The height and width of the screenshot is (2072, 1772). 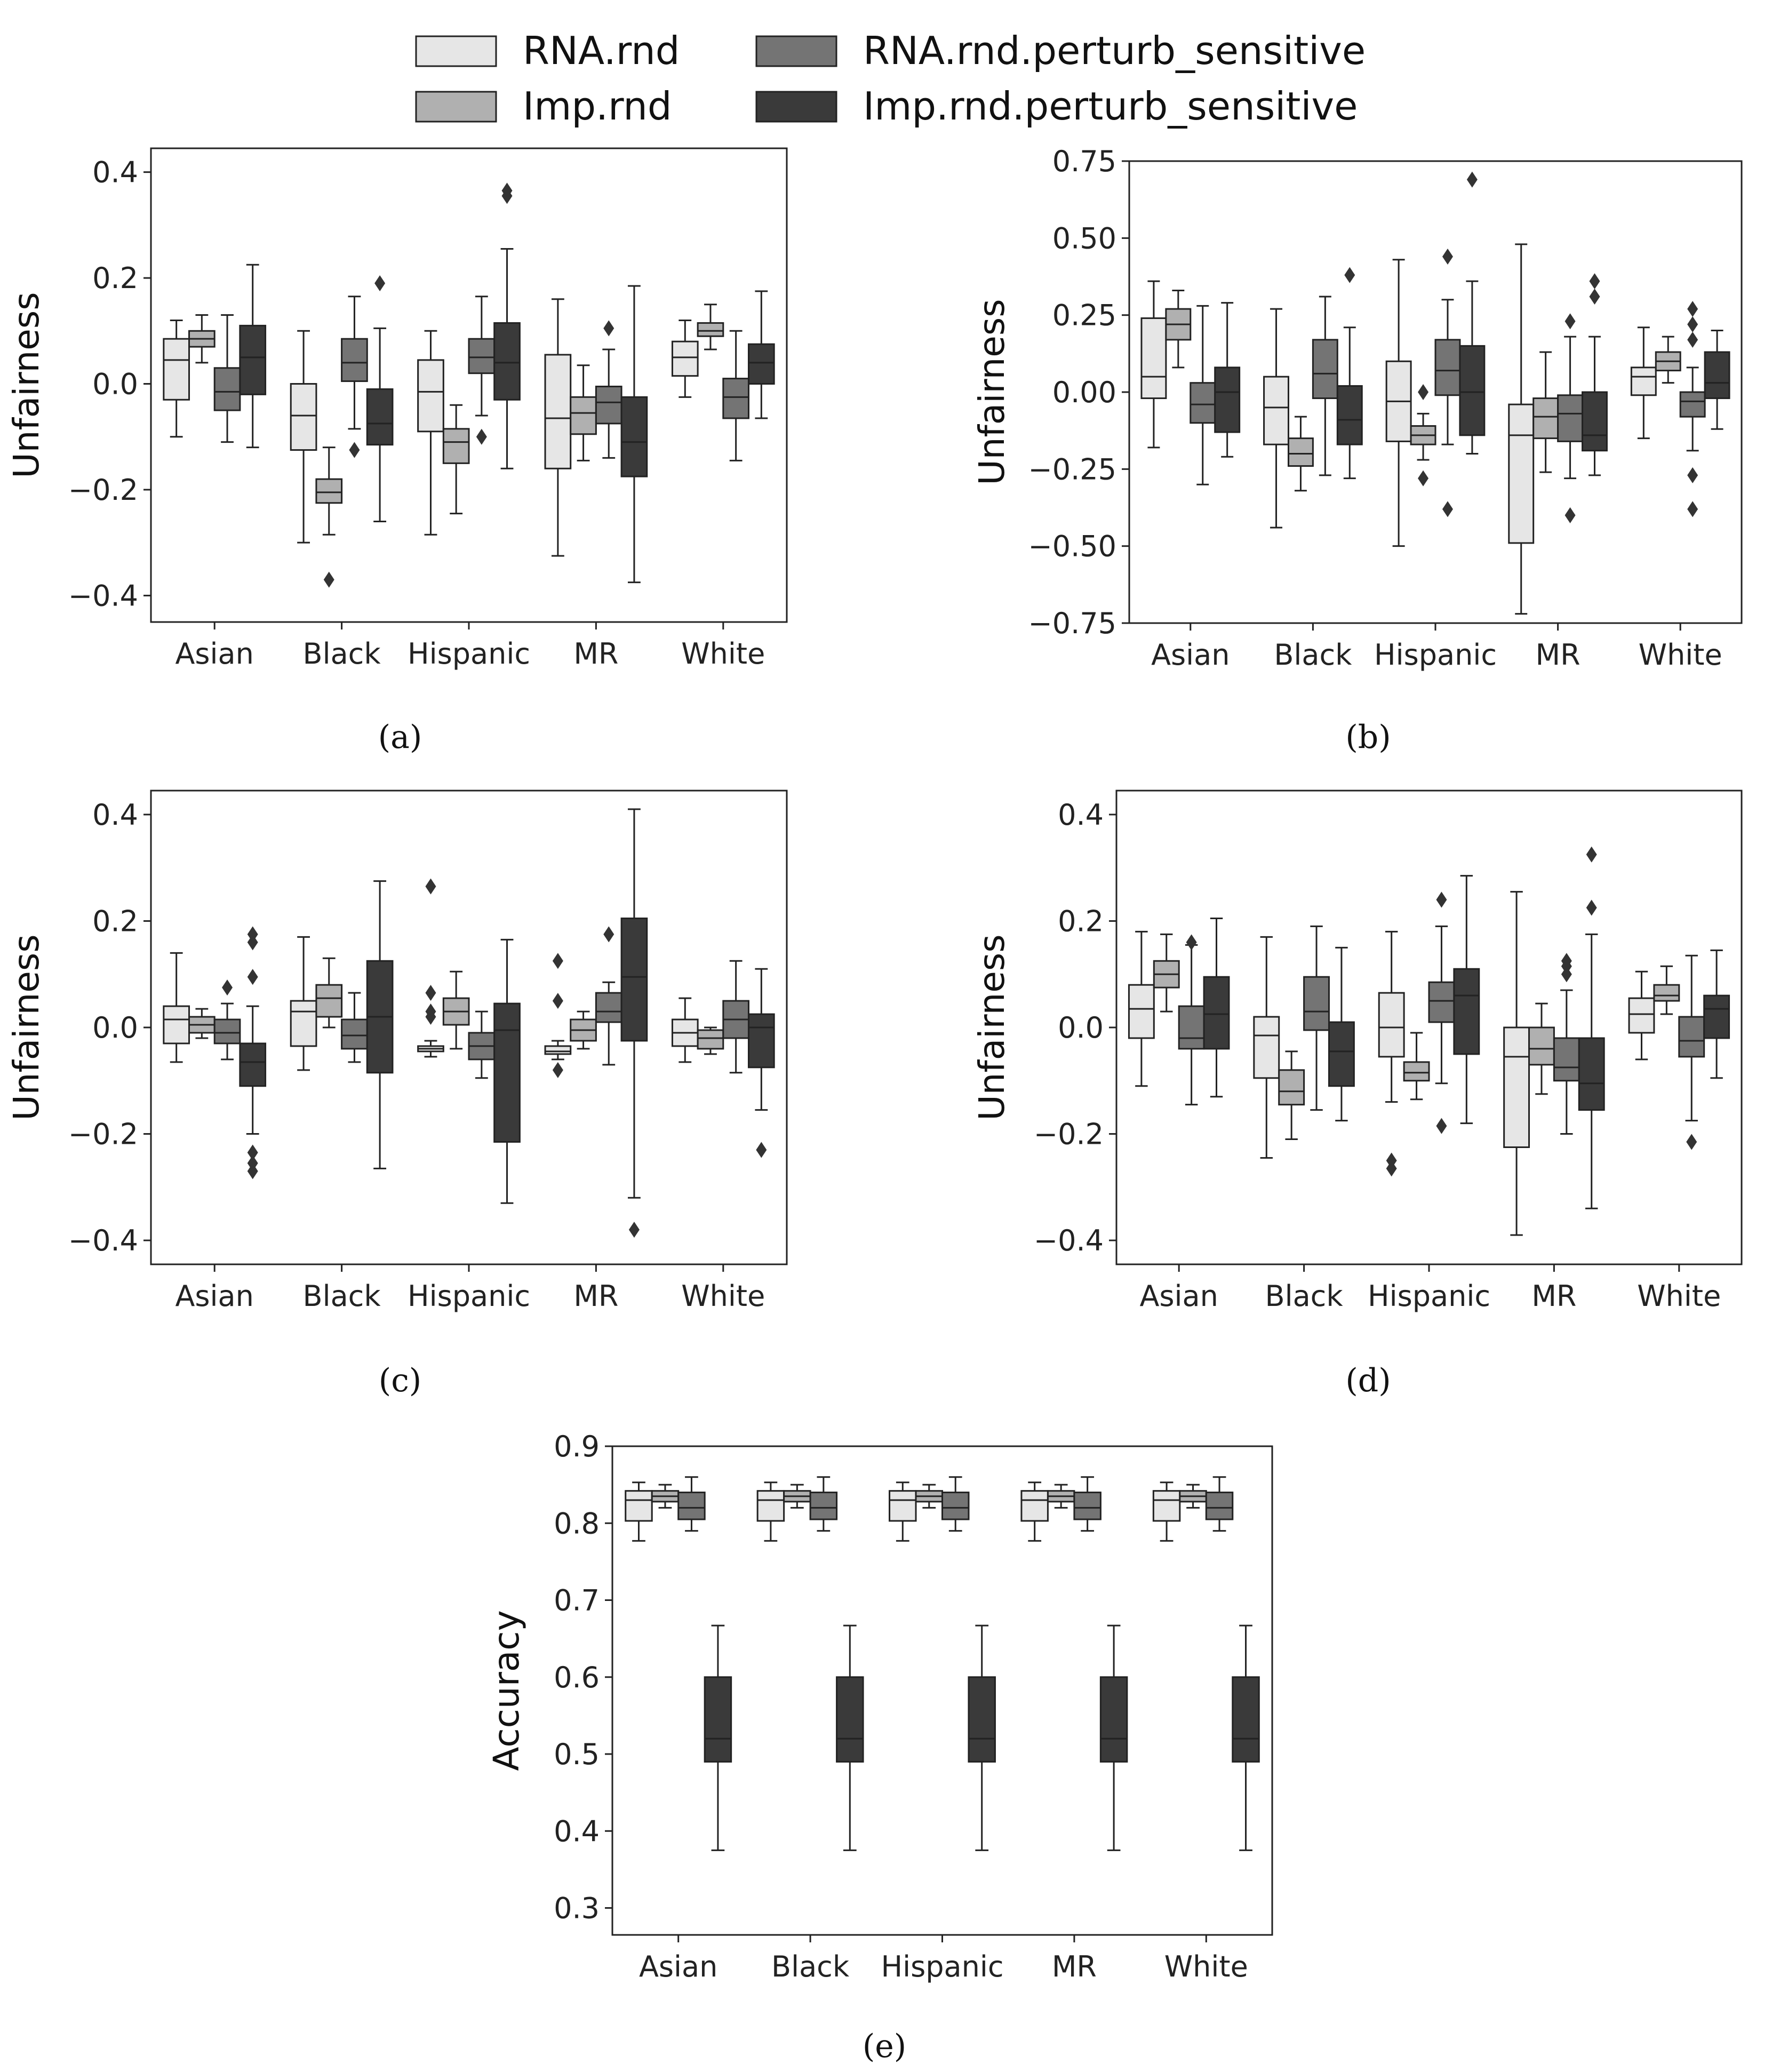 What do you see at coordinates (115, 921) in the screenshot?
I see `y-tick-label: 0.2` at bounding box center [115, 921].